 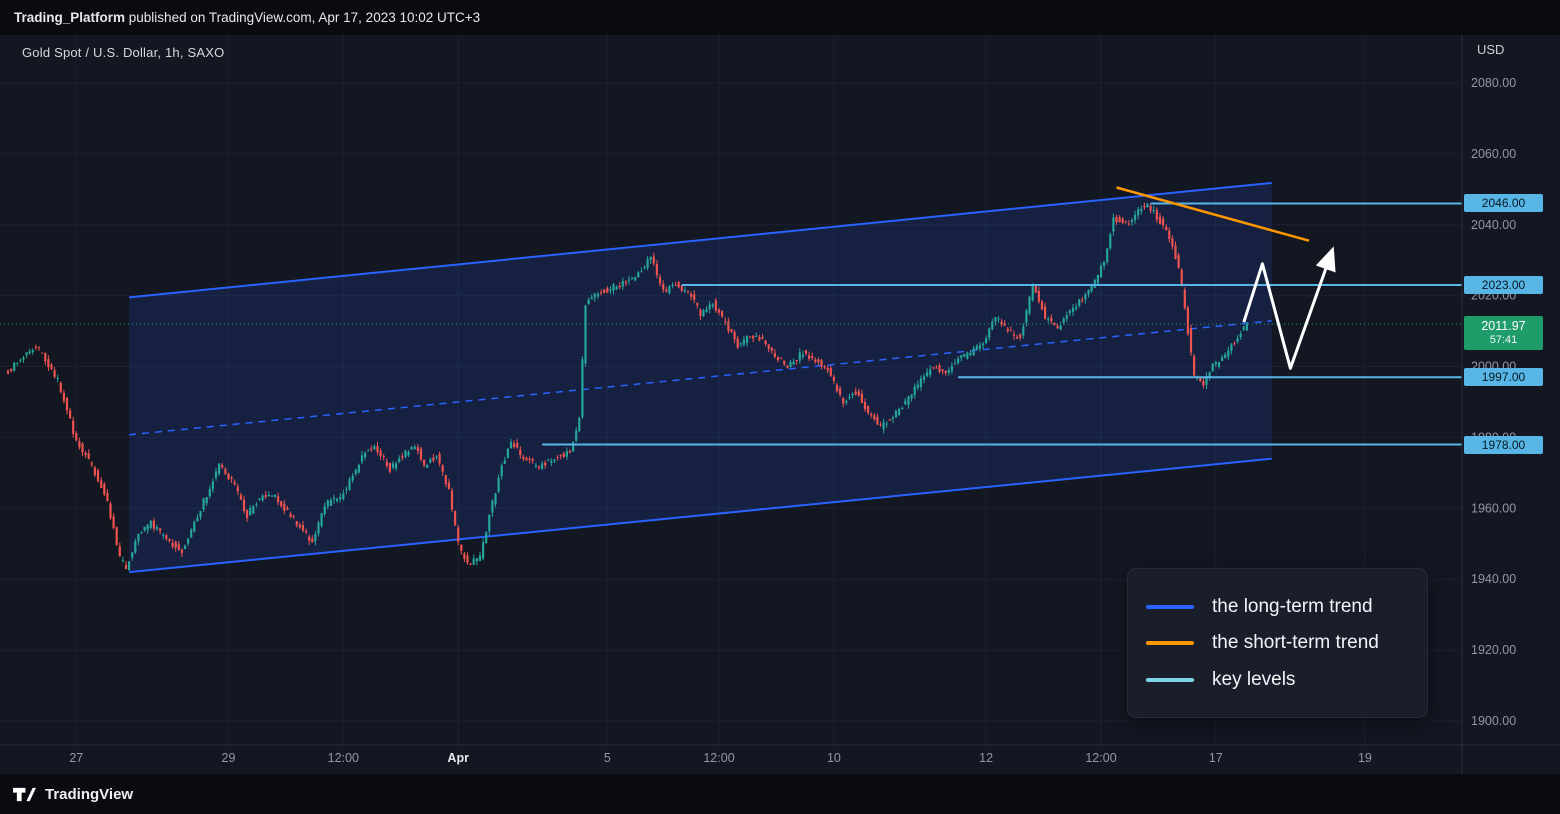 I want to click on legend-row-short-term: the short-term trend, so click(x=1286, y=643).